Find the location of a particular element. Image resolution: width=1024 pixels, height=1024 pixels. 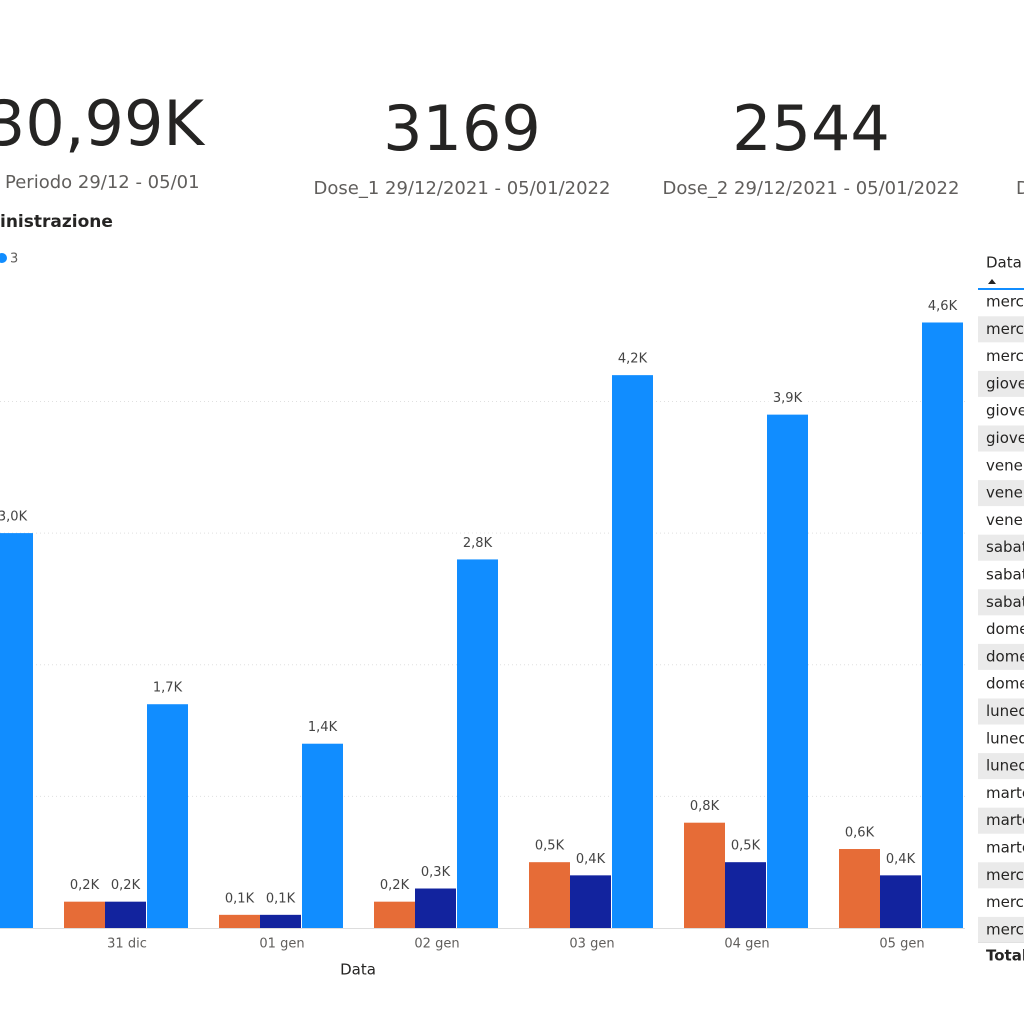

data-label: 2,8K is located at coordinates (478, 543).